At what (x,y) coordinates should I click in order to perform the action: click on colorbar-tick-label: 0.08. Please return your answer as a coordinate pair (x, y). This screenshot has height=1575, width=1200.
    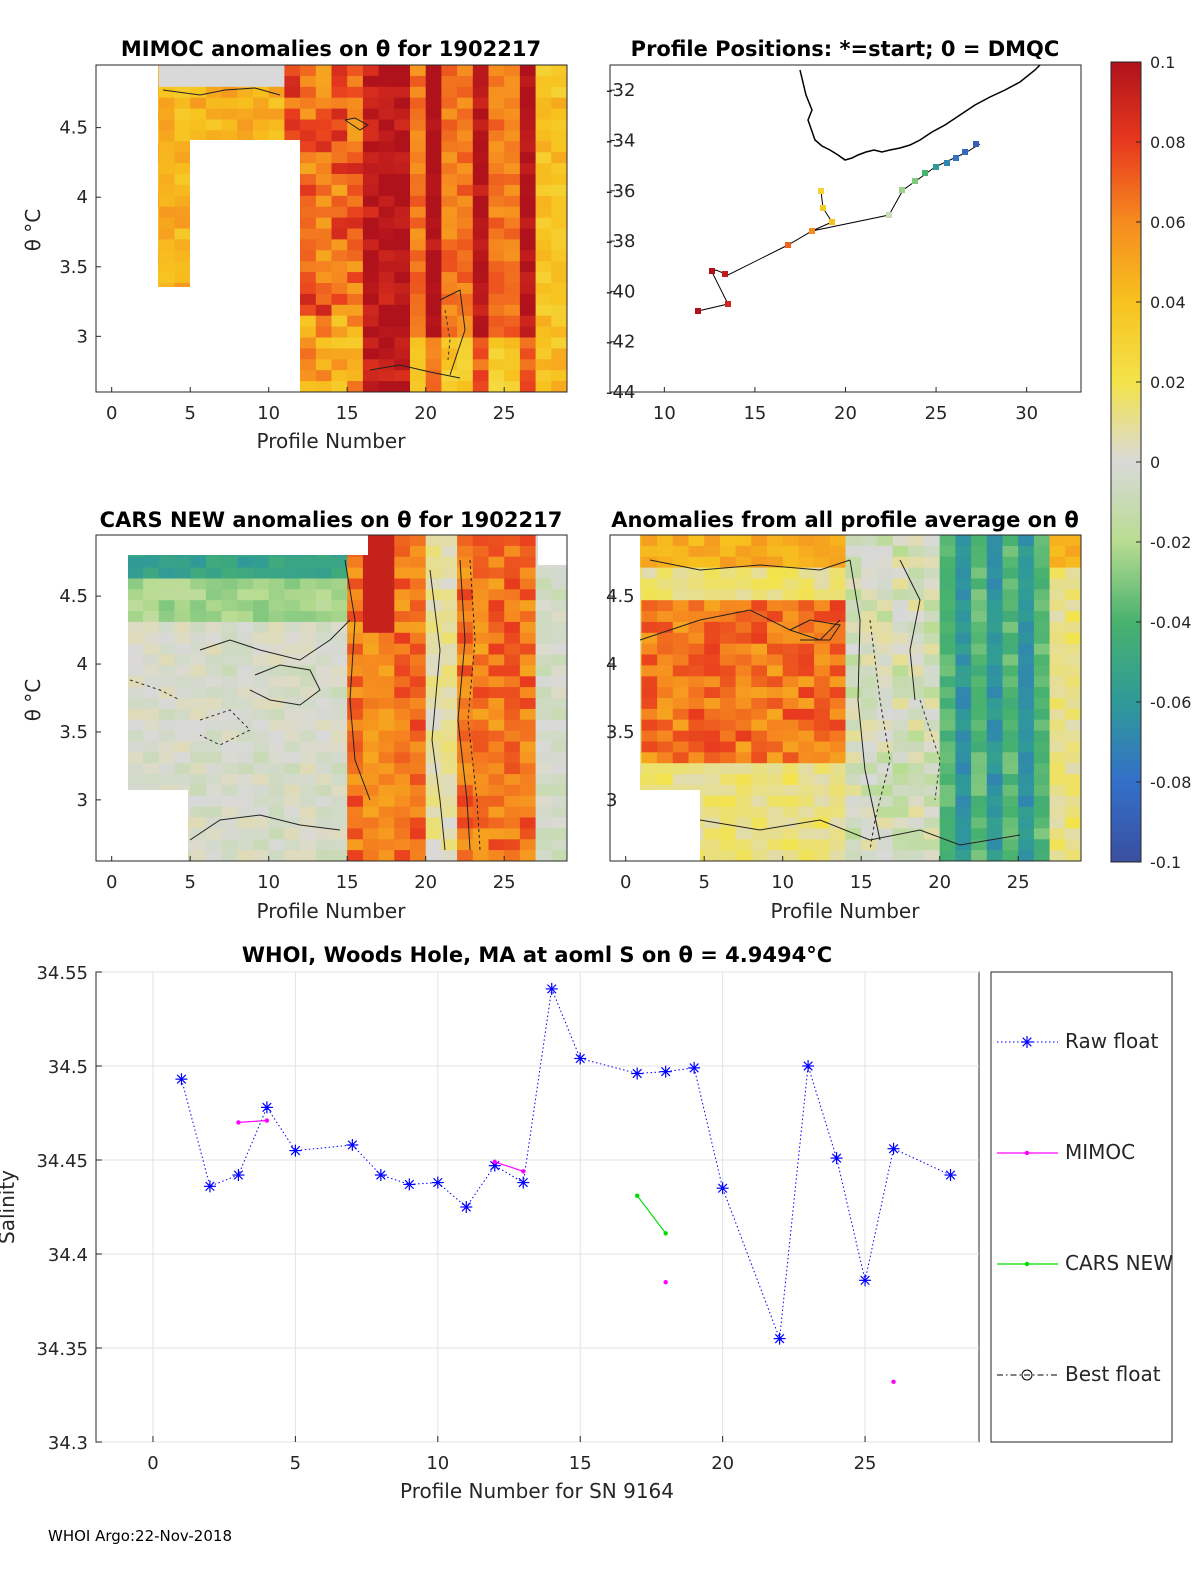
    Looking at the image, I should click on (1168, 142).